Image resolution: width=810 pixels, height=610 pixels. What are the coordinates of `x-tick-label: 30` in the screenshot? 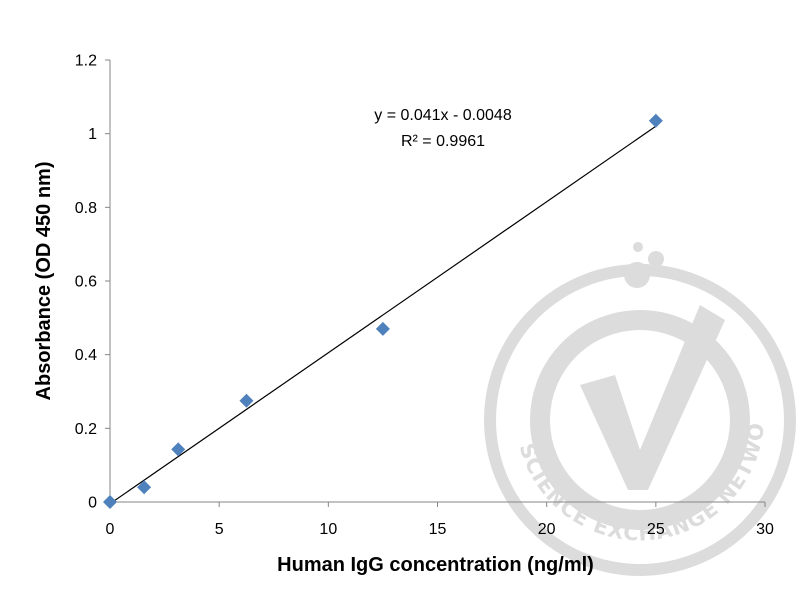 It's located at (765, 529).